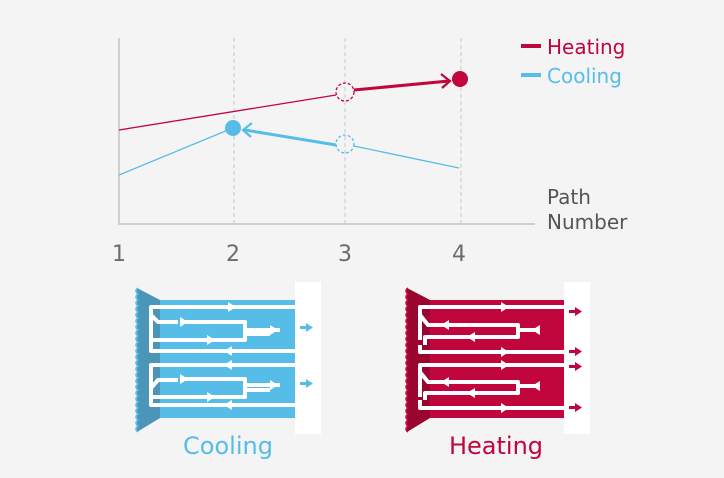 Image resolution: width=724 pixels, height=478 pixels. I want to click on x-tick-1: 1, so click(119, 254).